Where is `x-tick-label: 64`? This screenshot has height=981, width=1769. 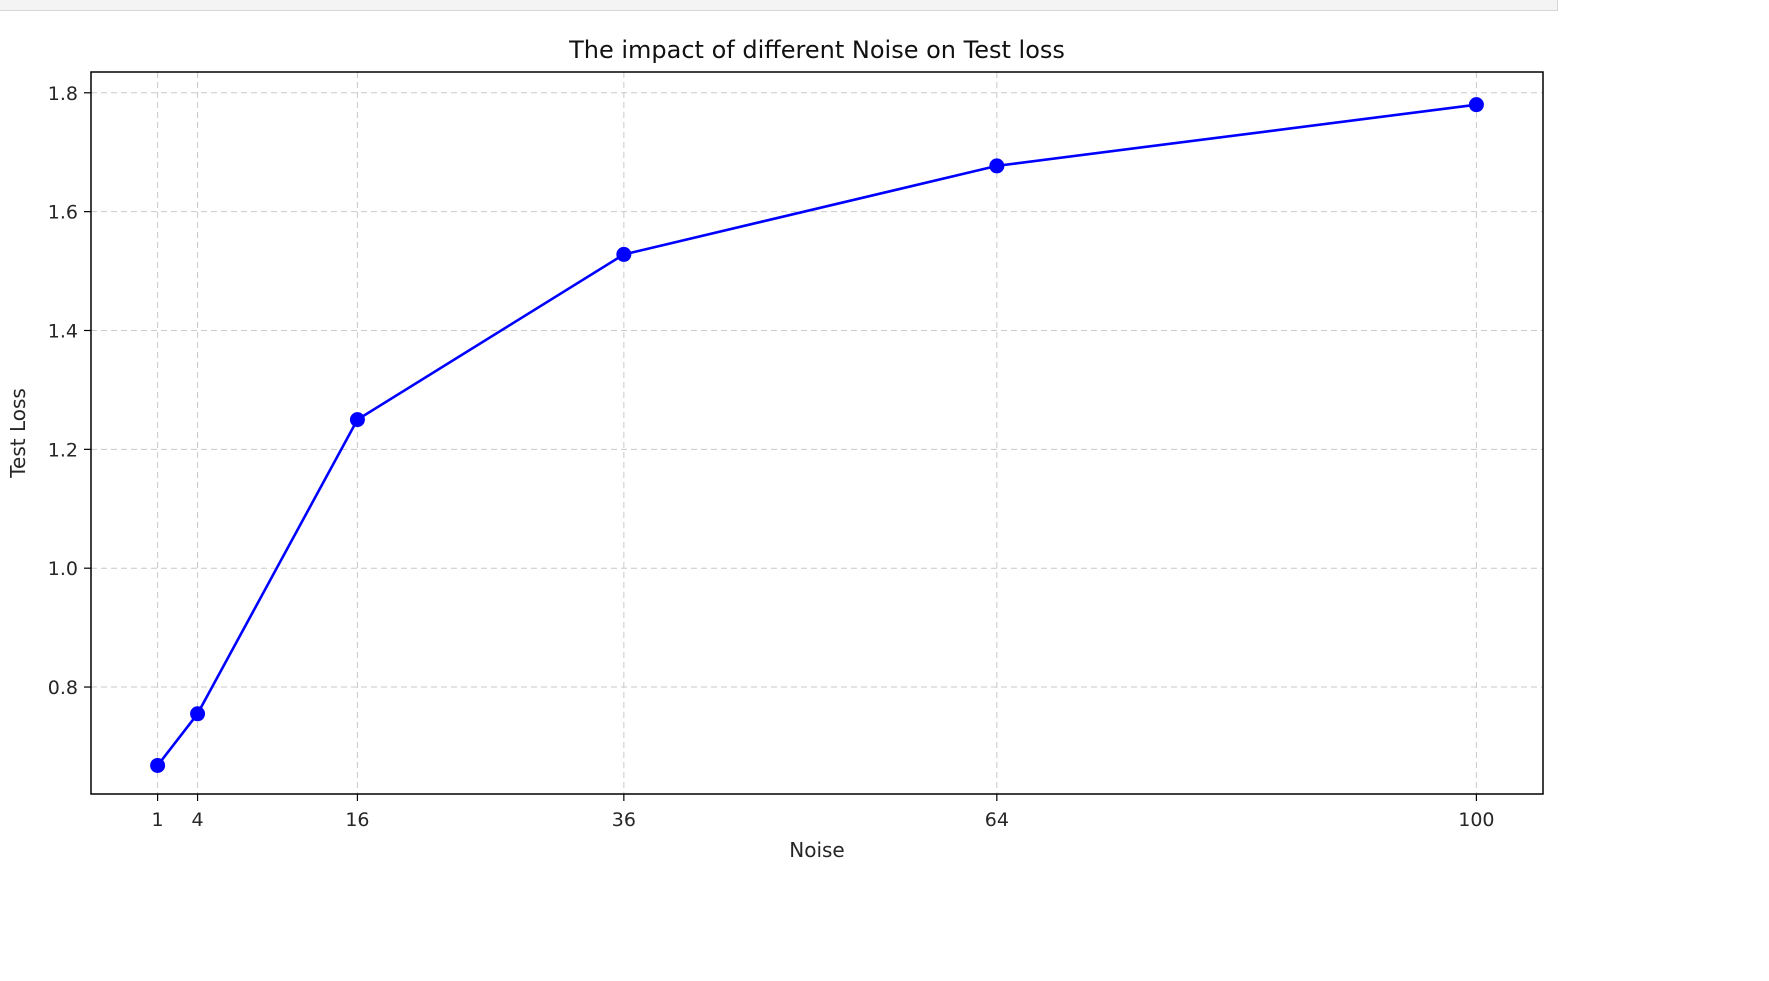 x-tick-label: 64 is located at coordinates (997, 820).